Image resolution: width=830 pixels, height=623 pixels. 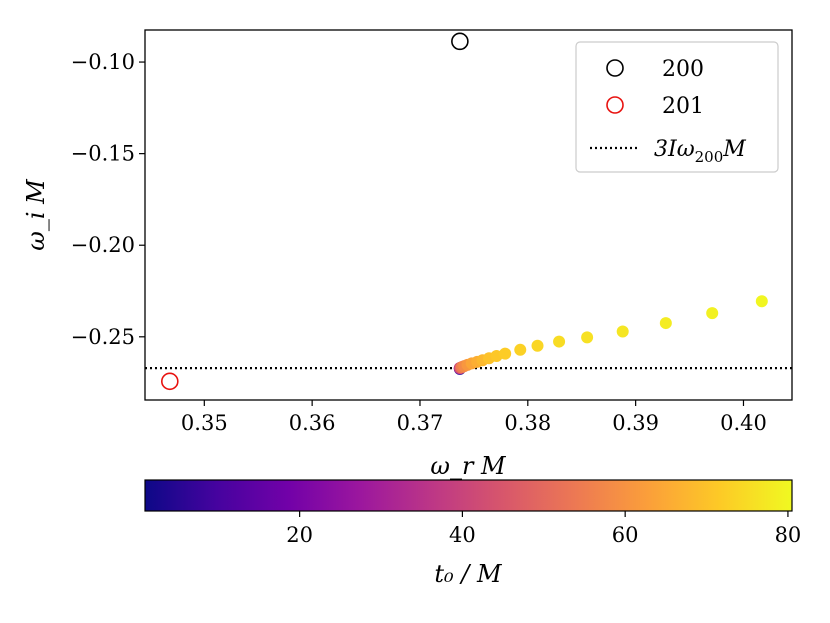 I want to click on colorbar-frame, so click(x=468, y=495).